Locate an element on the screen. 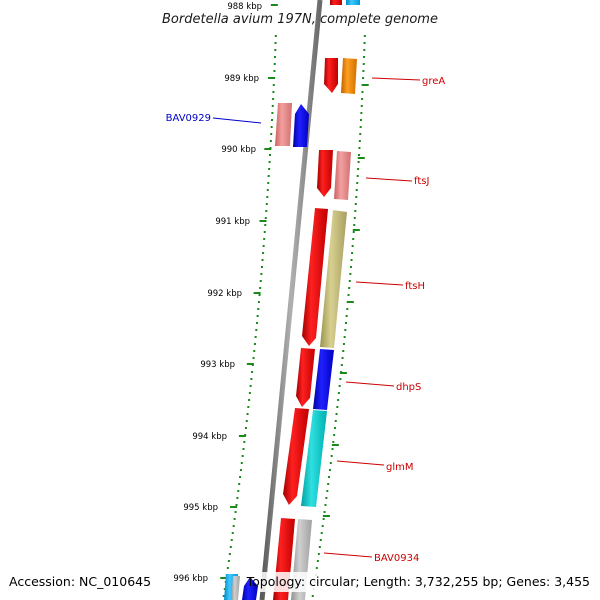 The height and width of the screenshot is (600, 600). footer-backdrop-left is located at coordinates (77, 582).